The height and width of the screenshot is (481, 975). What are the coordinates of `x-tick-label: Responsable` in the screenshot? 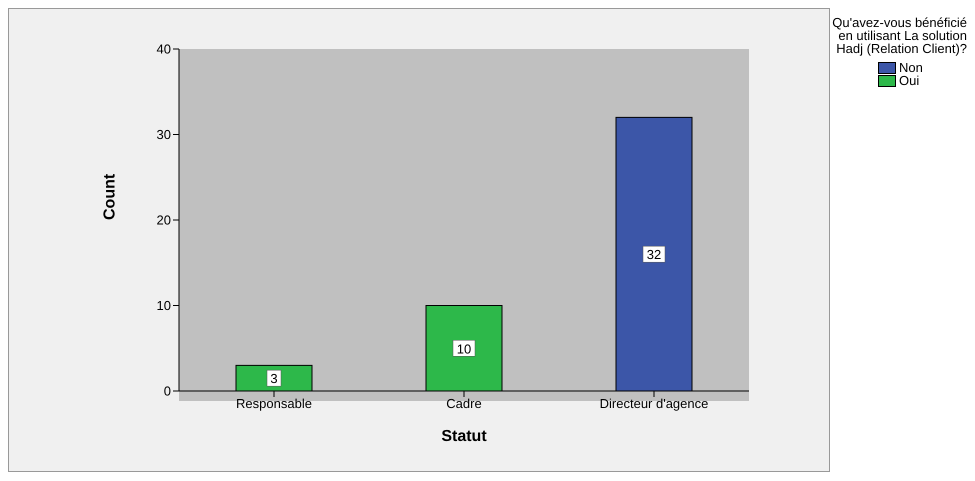 It's located at (274, 404).